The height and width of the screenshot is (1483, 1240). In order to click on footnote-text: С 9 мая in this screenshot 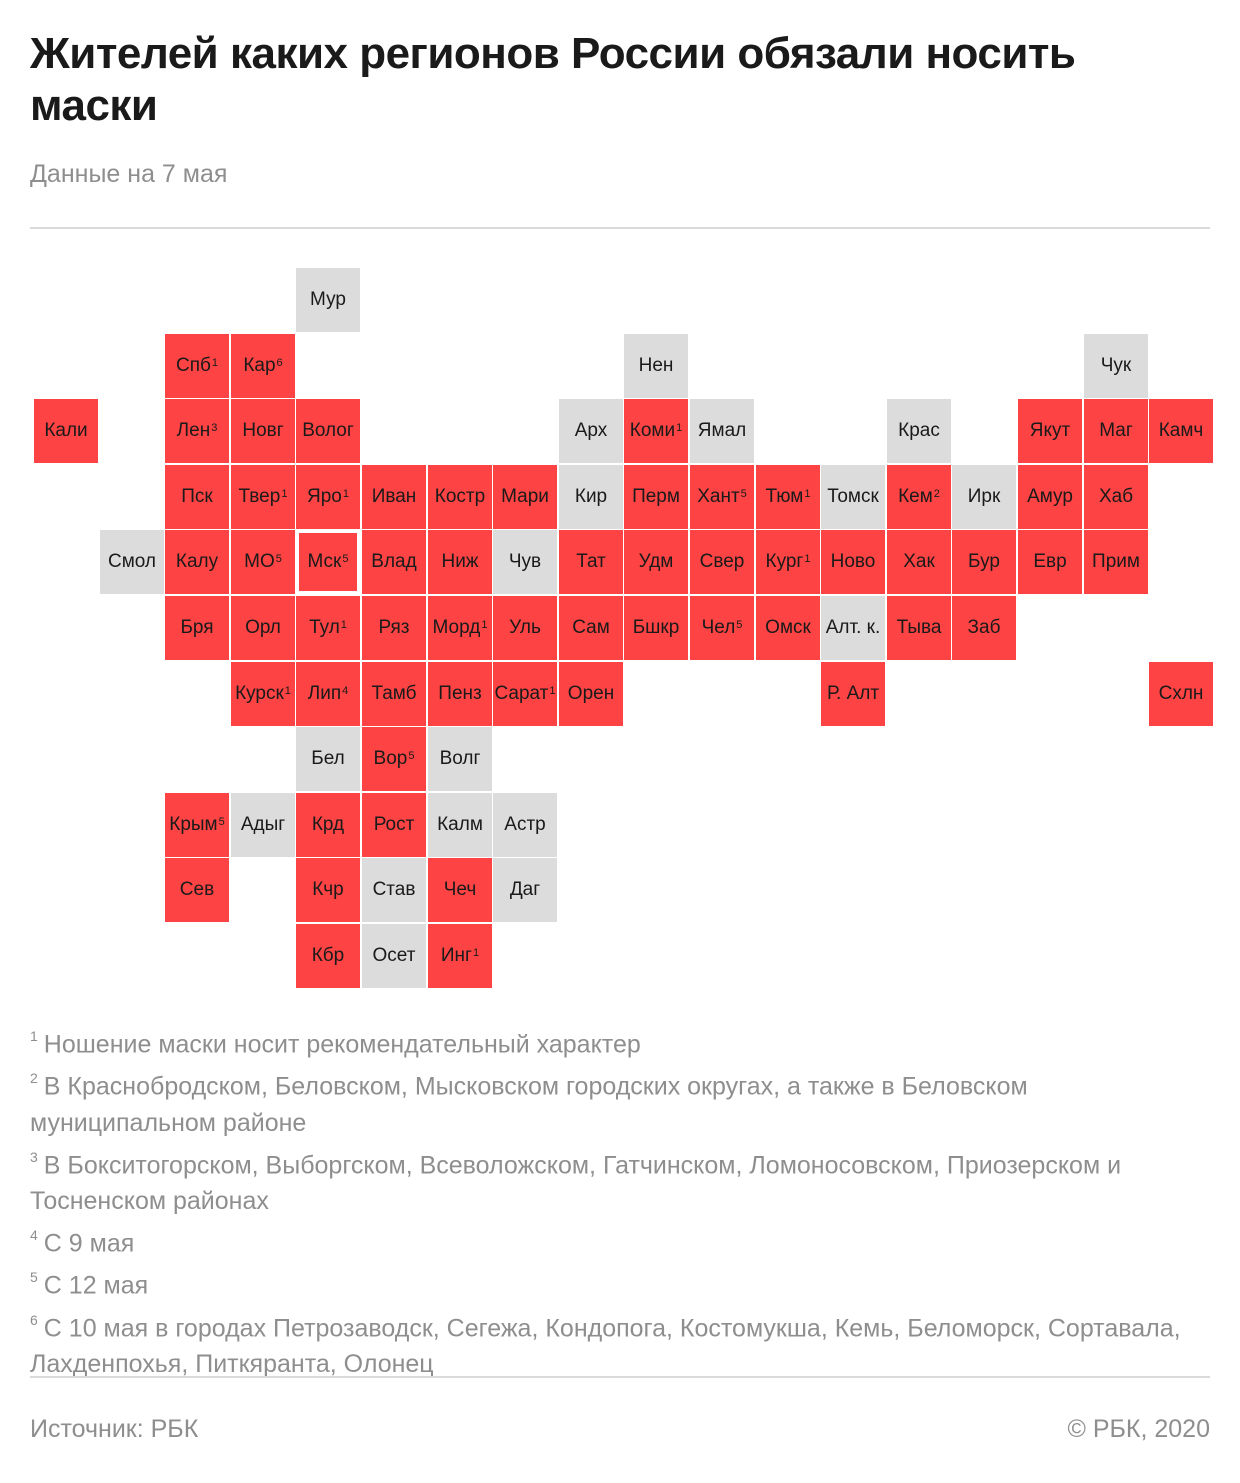, I will do `click(89, 1243)`.